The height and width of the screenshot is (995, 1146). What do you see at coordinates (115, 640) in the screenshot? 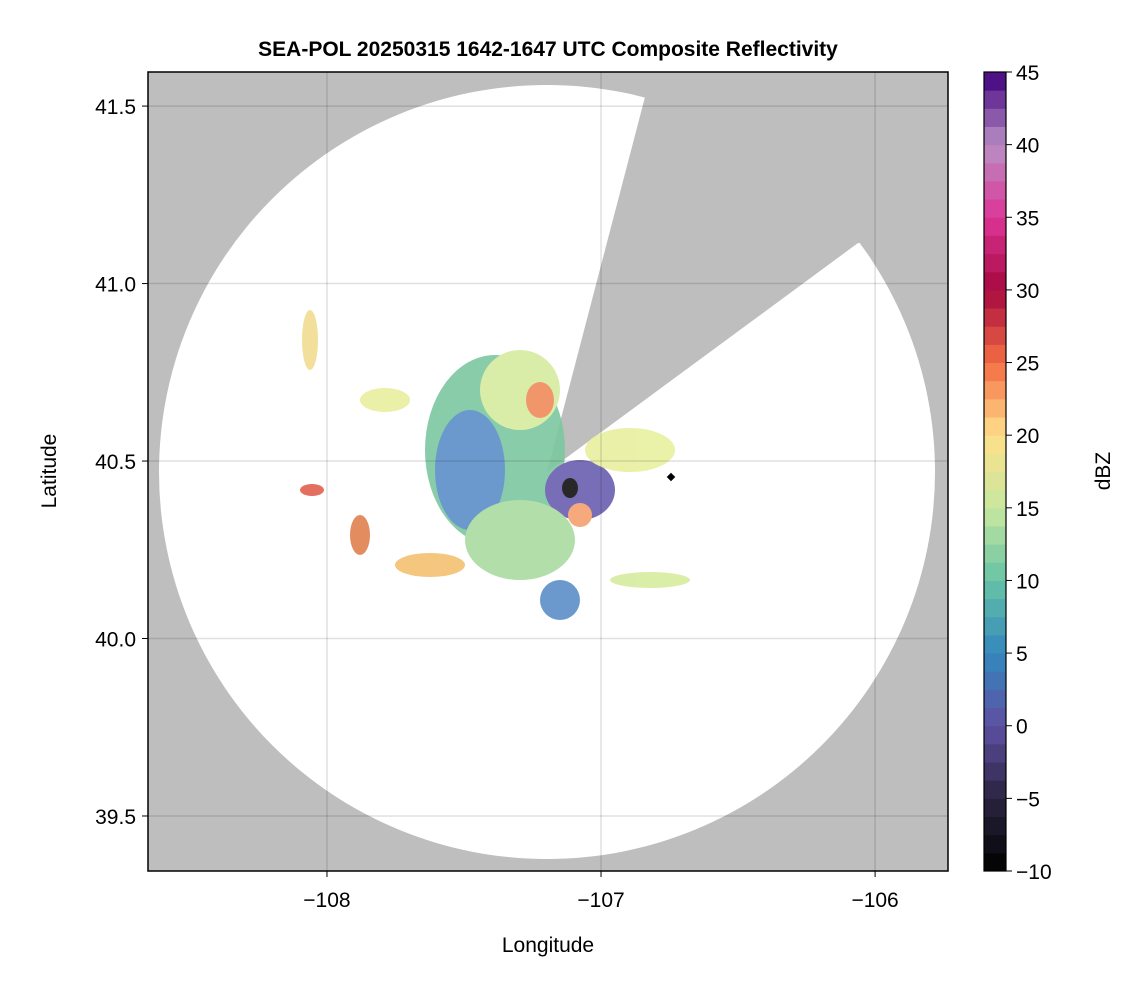
I see `y-tick-label: 40.0` at bounding box center [115, 640].